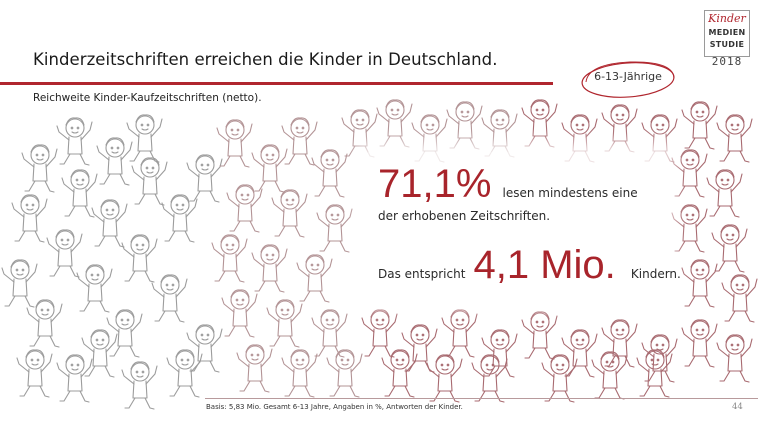 This screenshot has height=426, width=760. I want to click on equivalent-suffix: Kindern., so click(655, 274).